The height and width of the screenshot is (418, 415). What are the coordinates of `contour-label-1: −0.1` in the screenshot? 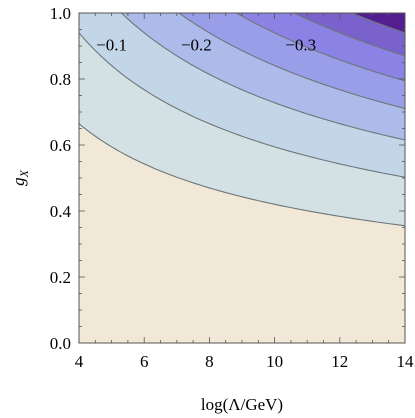 It's located at (111, 44).